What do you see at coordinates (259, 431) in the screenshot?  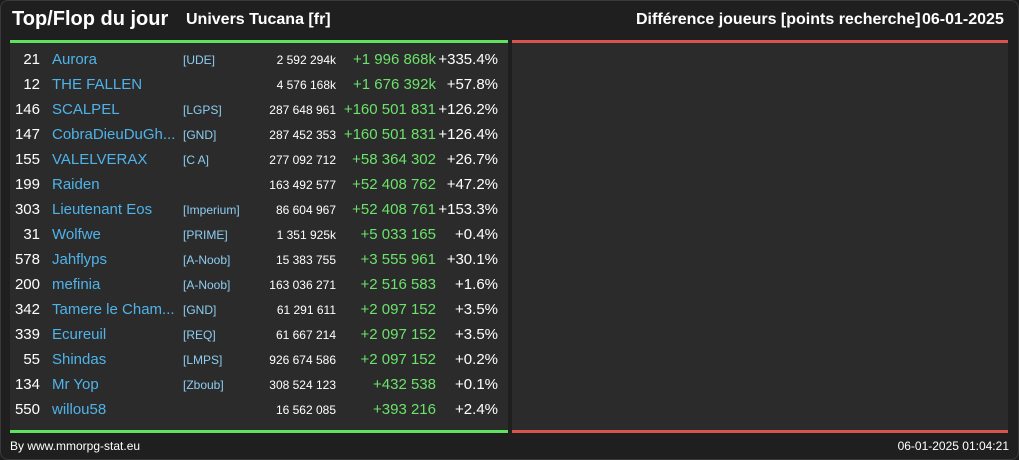 I see `bottom-divider-green` at bounding box center [259, 431].